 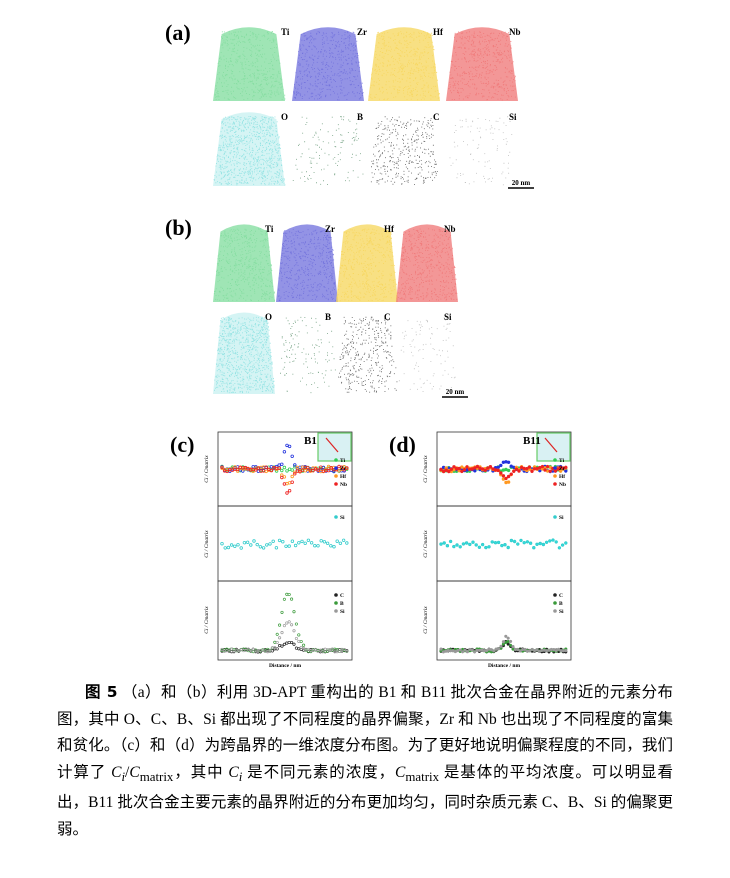 I want to click on label: (b), so click(x=178, y=227).